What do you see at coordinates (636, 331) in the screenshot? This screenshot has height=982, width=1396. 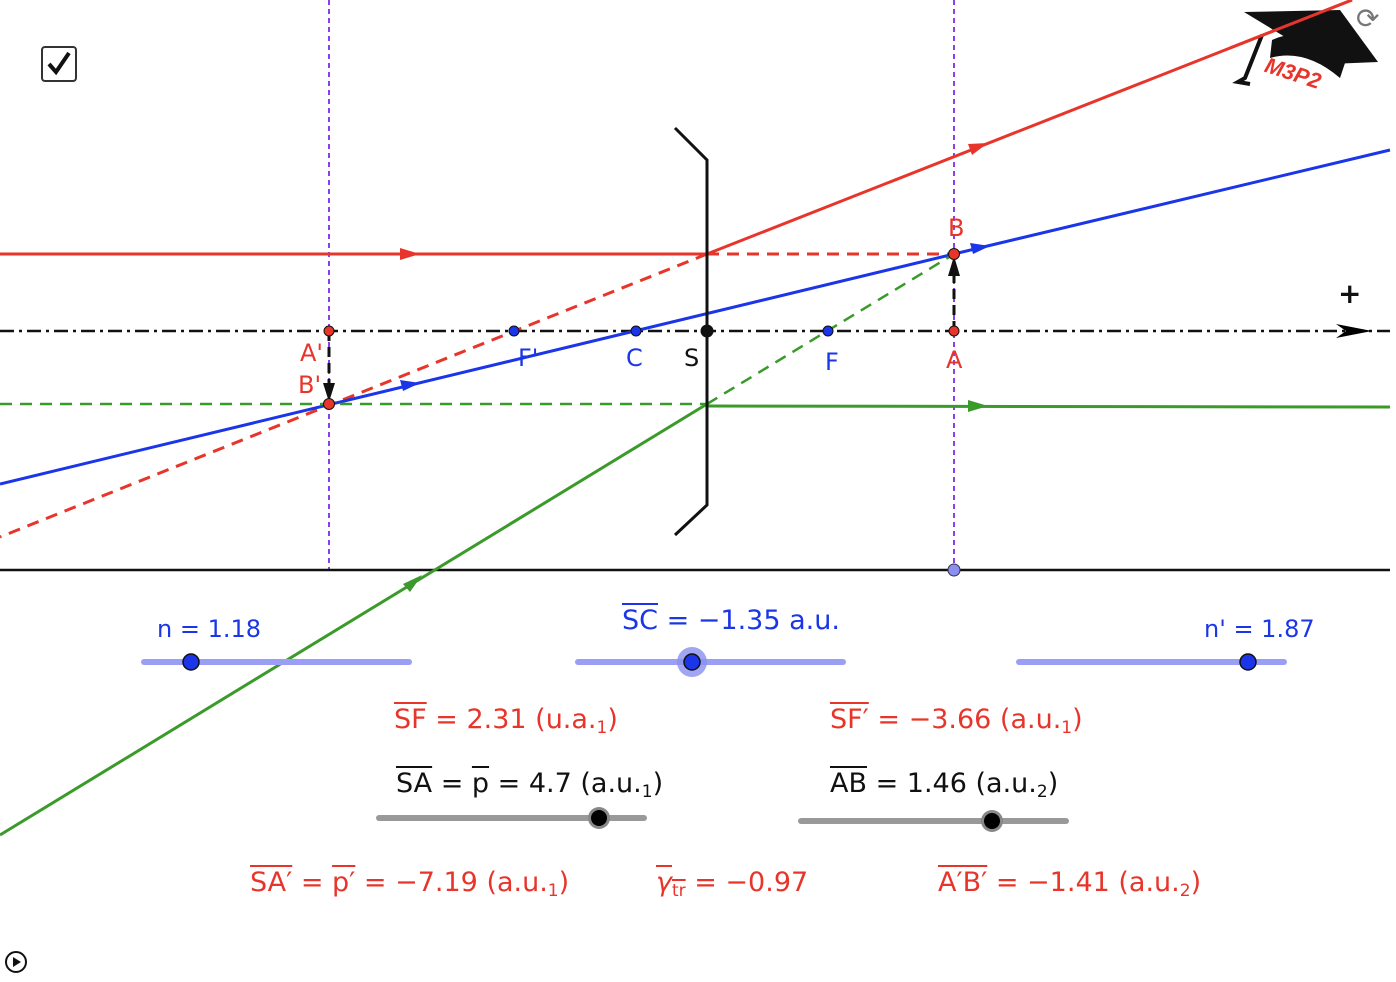 I see `point-C` at bounding box center [636, 331].